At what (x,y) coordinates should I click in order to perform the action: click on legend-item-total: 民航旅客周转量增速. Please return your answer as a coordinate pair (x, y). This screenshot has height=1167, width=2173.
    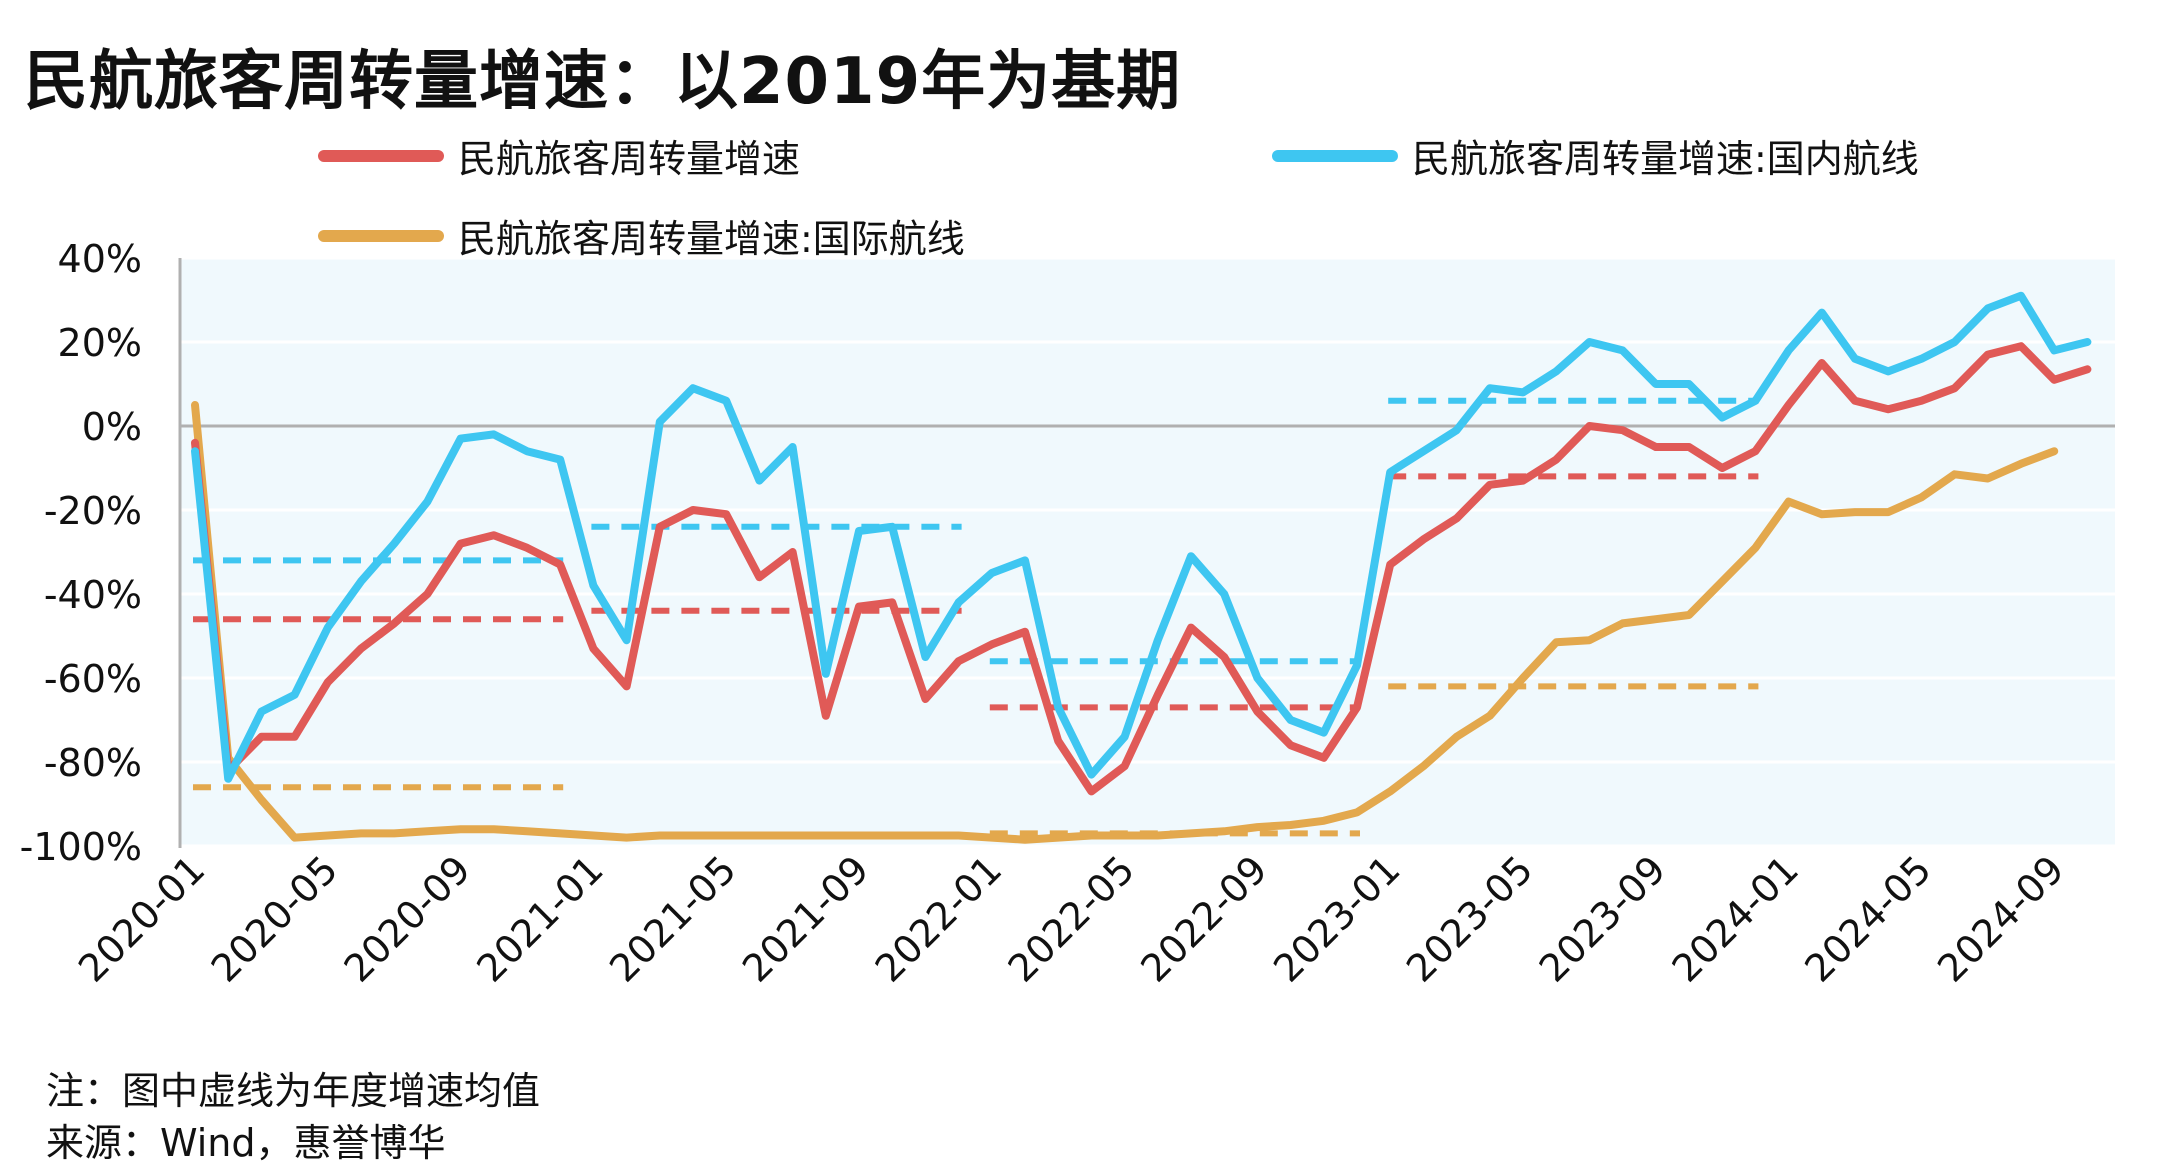
    Looking at the image, I should click on (559, 155).